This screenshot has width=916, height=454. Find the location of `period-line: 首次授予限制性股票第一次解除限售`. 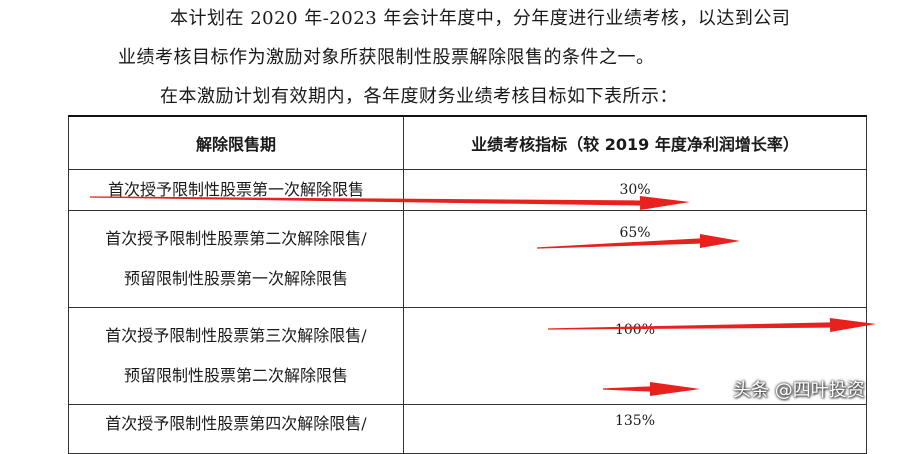

period-line: 首次授予限制性股票第一次解除限售 is located at coordinates (235, 189).